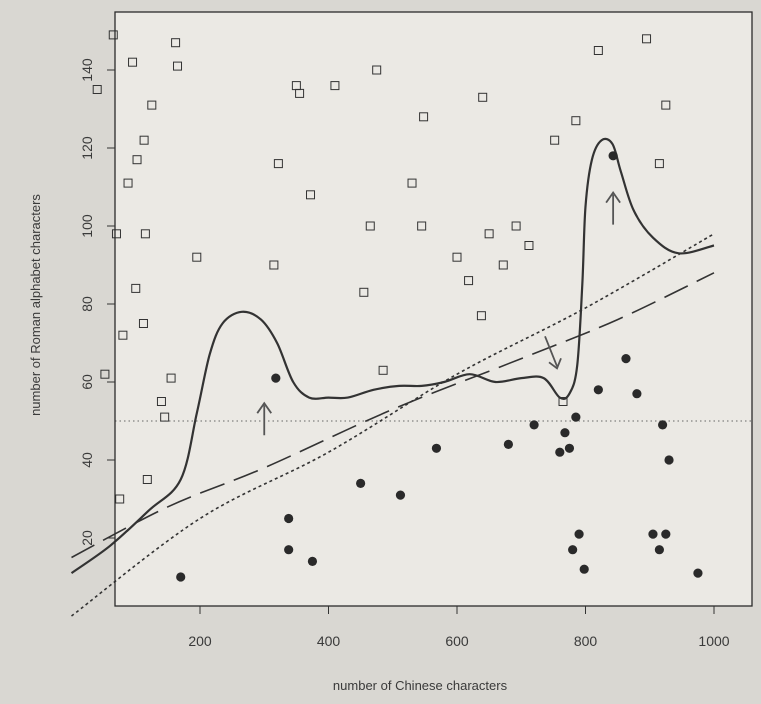  I want to click on y-tick-label: 100, so click(87, 226).